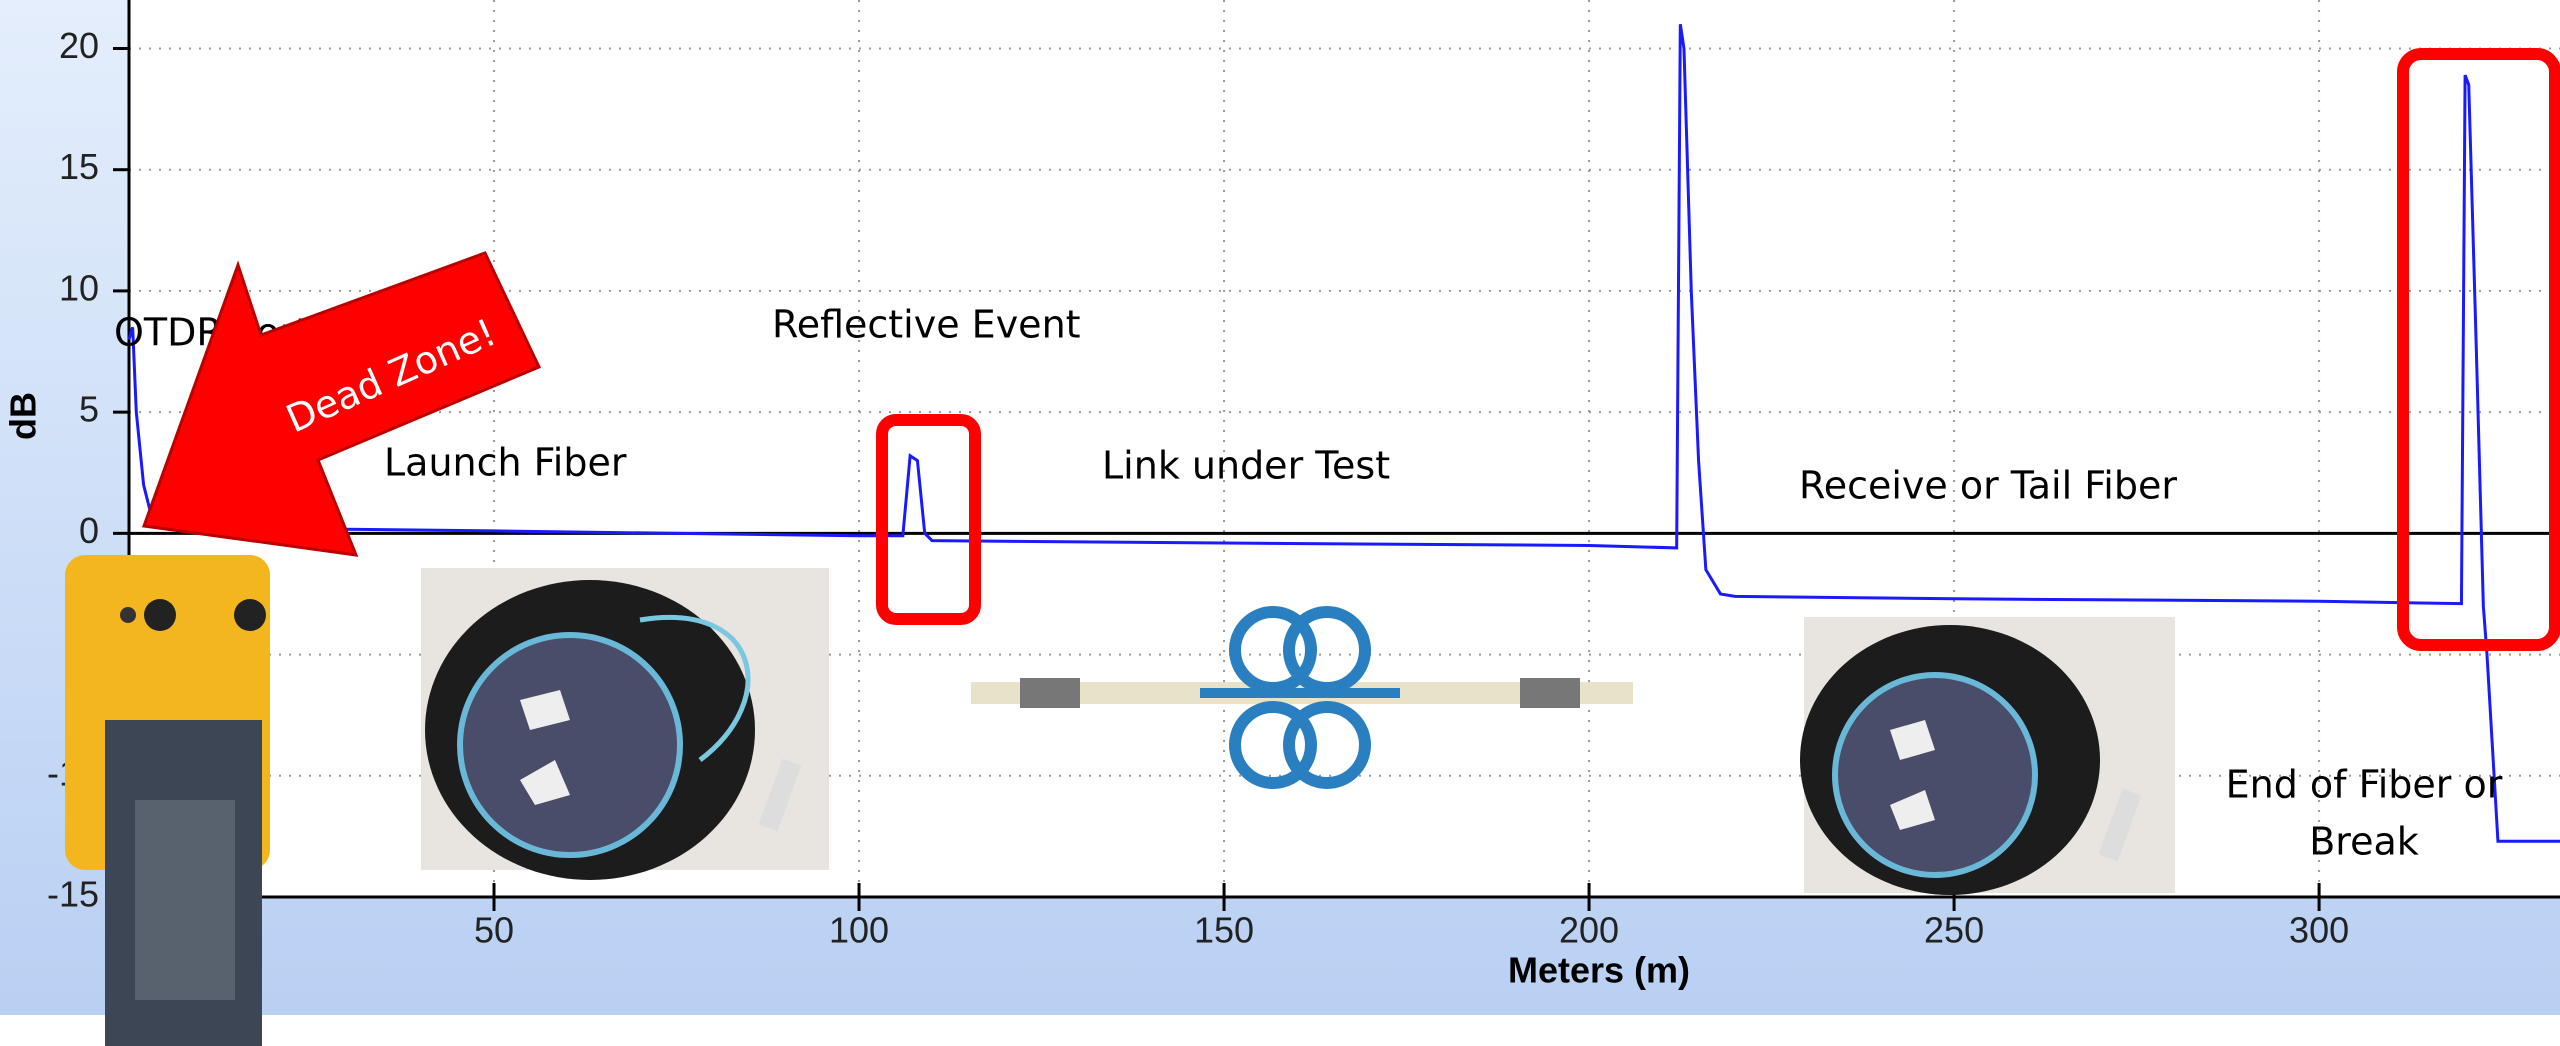 This screenshot has width=2560, height=1046. What do you see at coordinates (1224, 930) in the screenshot?
I see `x-tick-label: 150` at bounding box center [1224, 930].